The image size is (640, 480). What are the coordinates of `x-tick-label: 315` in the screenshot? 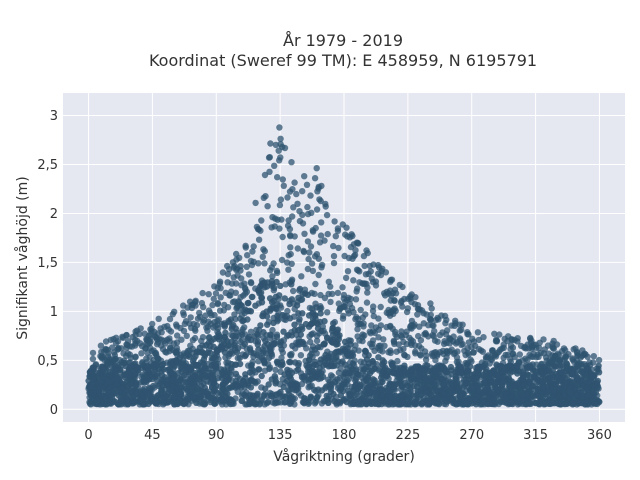 It's located at (535, 435).